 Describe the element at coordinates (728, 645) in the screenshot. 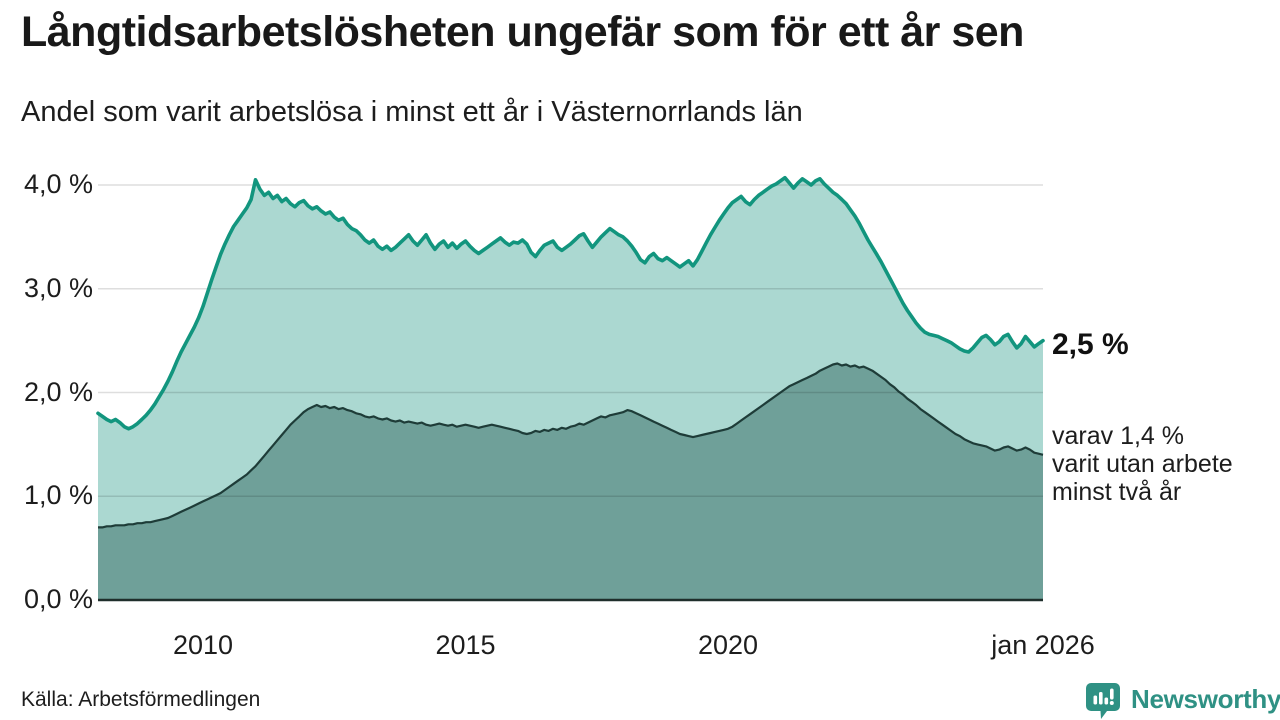

I see `x-axis-label: 2020` at that location.